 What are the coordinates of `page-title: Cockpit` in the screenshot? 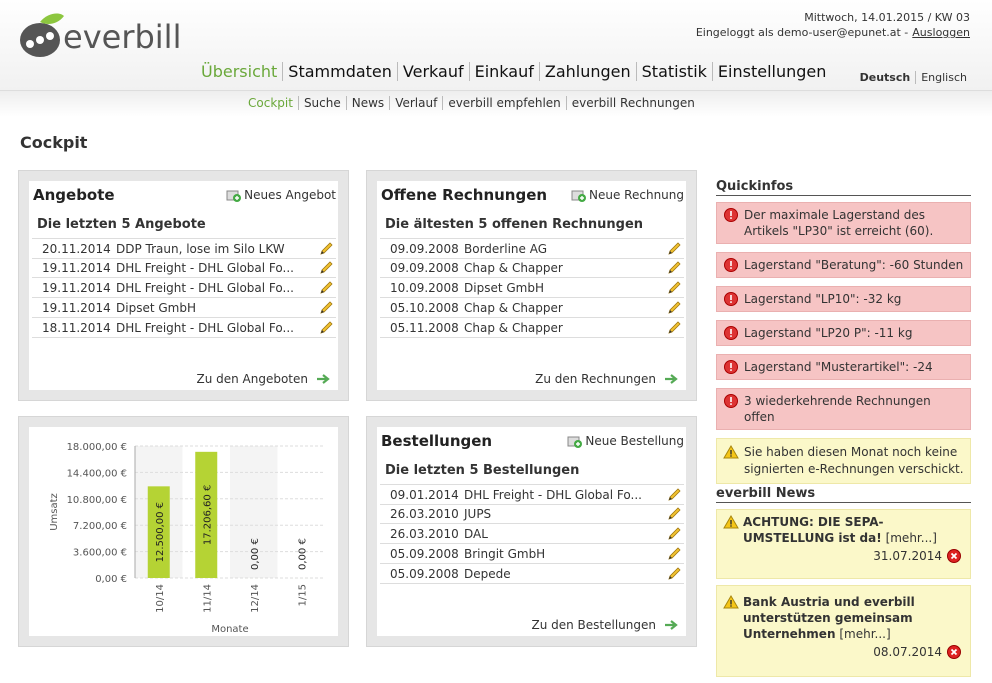 It's located at (53, 142).